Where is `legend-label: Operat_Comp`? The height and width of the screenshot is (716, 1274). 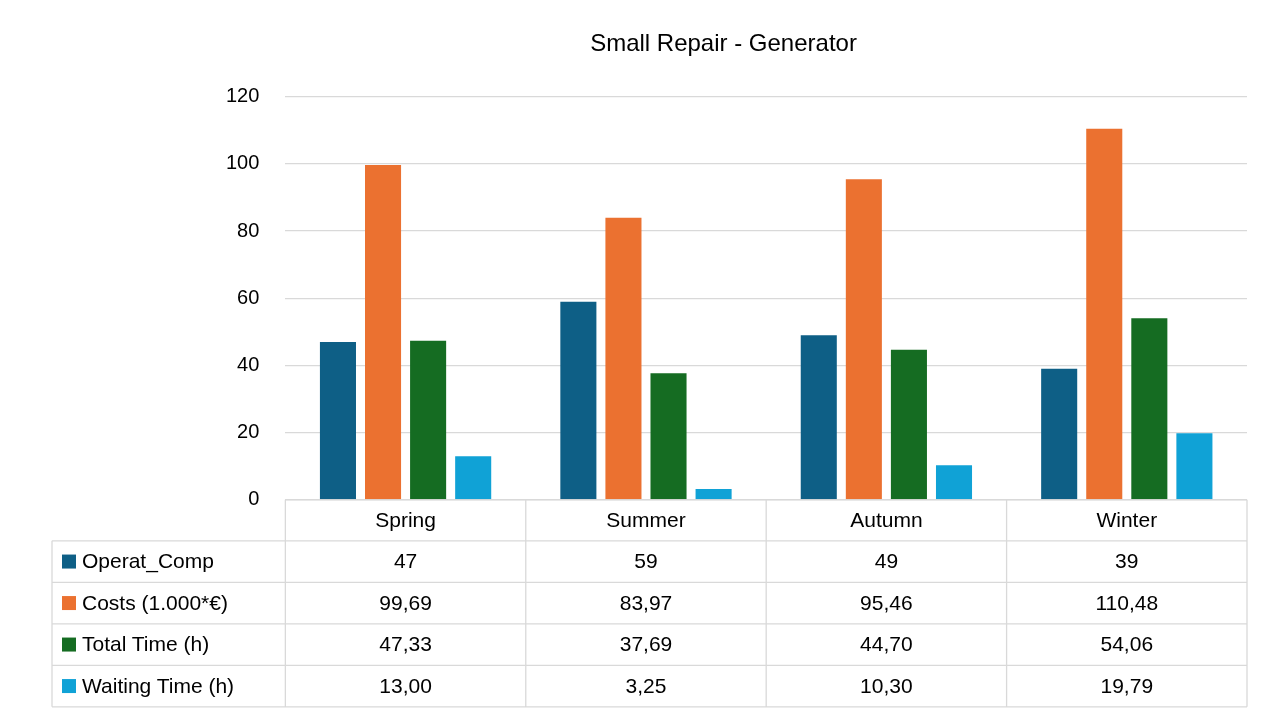 legend-label: Operat_Comp is located at coordinates (148, 561).